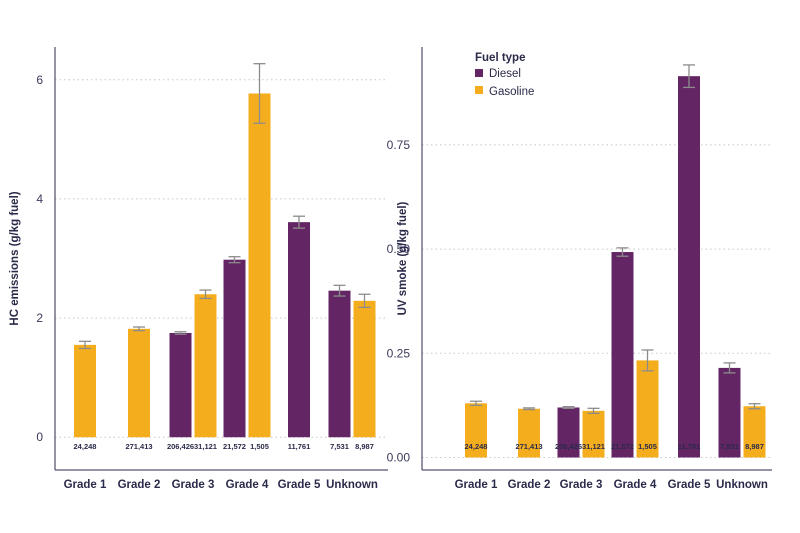 The image size is (800, 533). Describe the element at coordinates (479, 73) in the screenshot. I see `legend-swatch-diesel` at that location.